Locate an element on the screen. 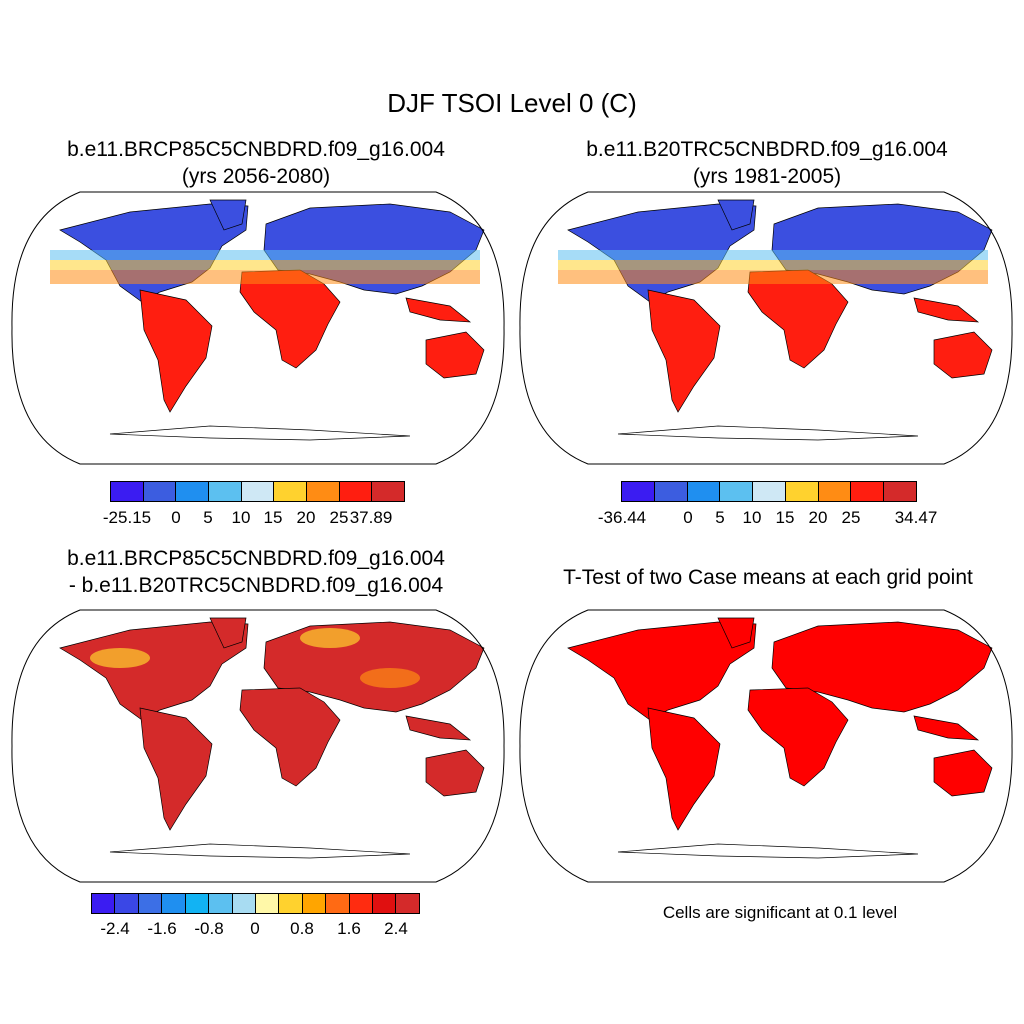  colorbar-tick-label: -25.15 is located at coordinates (127, 517).